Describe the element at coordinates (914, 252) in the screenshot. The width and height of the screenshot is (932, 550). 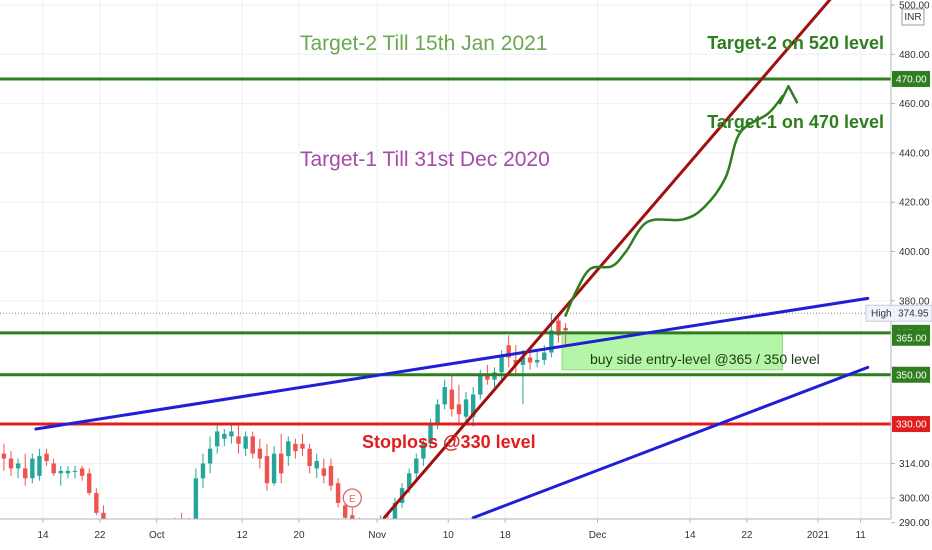
I see `price-tick-label: 400.00` at that location.